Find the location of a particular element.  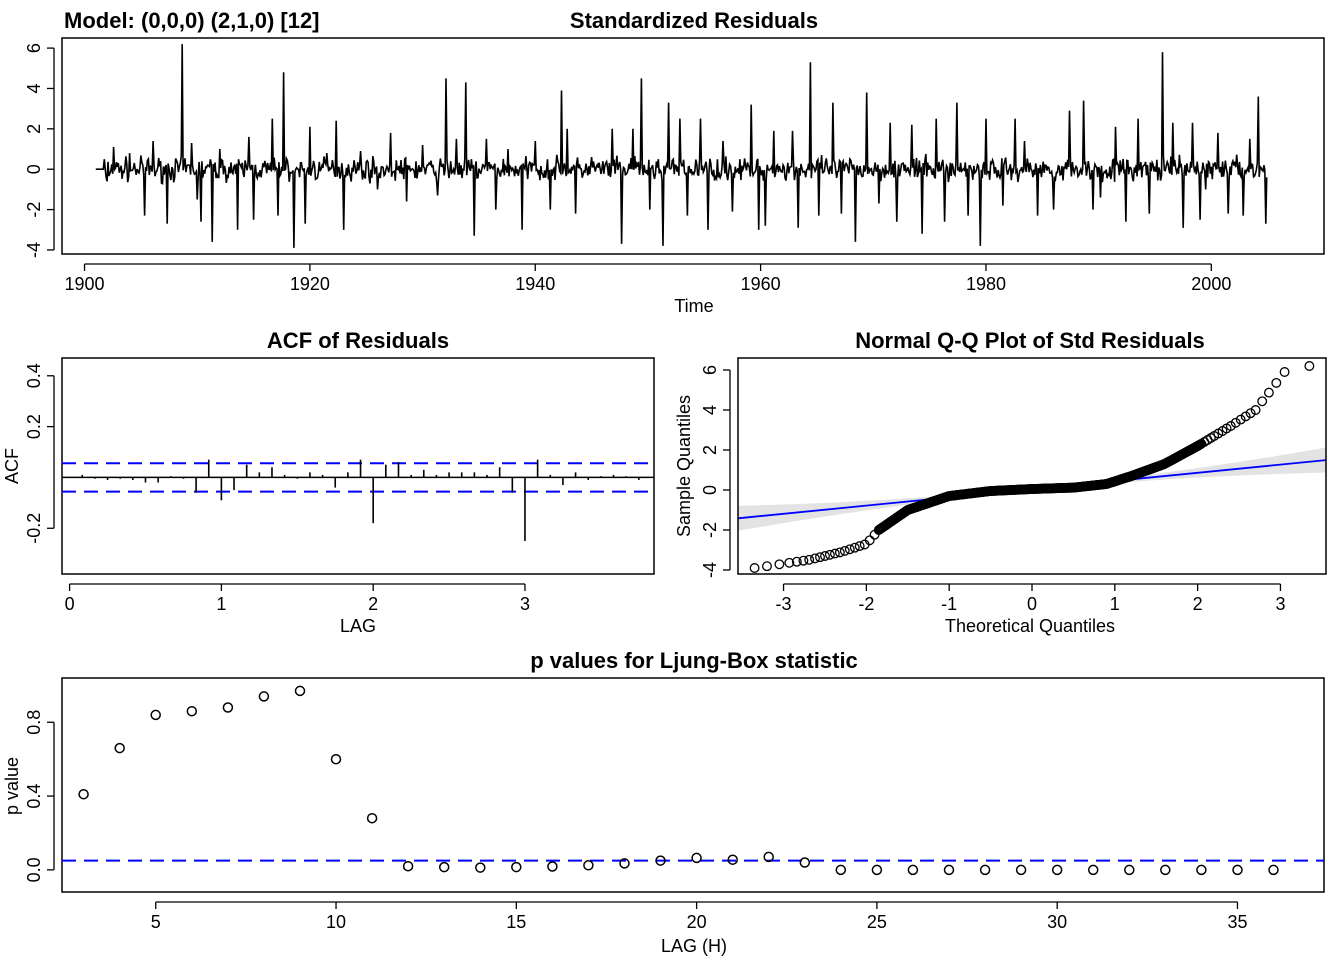

acf-x-tick-label: 1 is located at coordinates (221, 604).